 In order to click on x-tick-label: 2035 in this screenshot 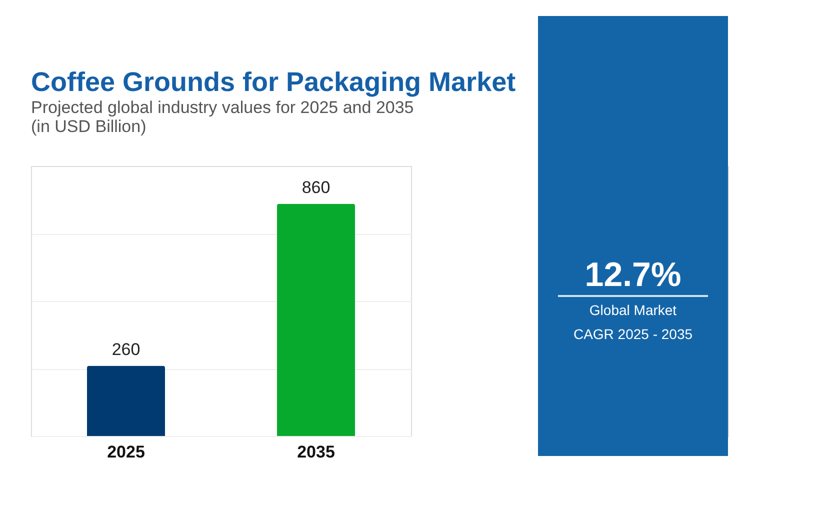, I will do `click(316, 452)`.